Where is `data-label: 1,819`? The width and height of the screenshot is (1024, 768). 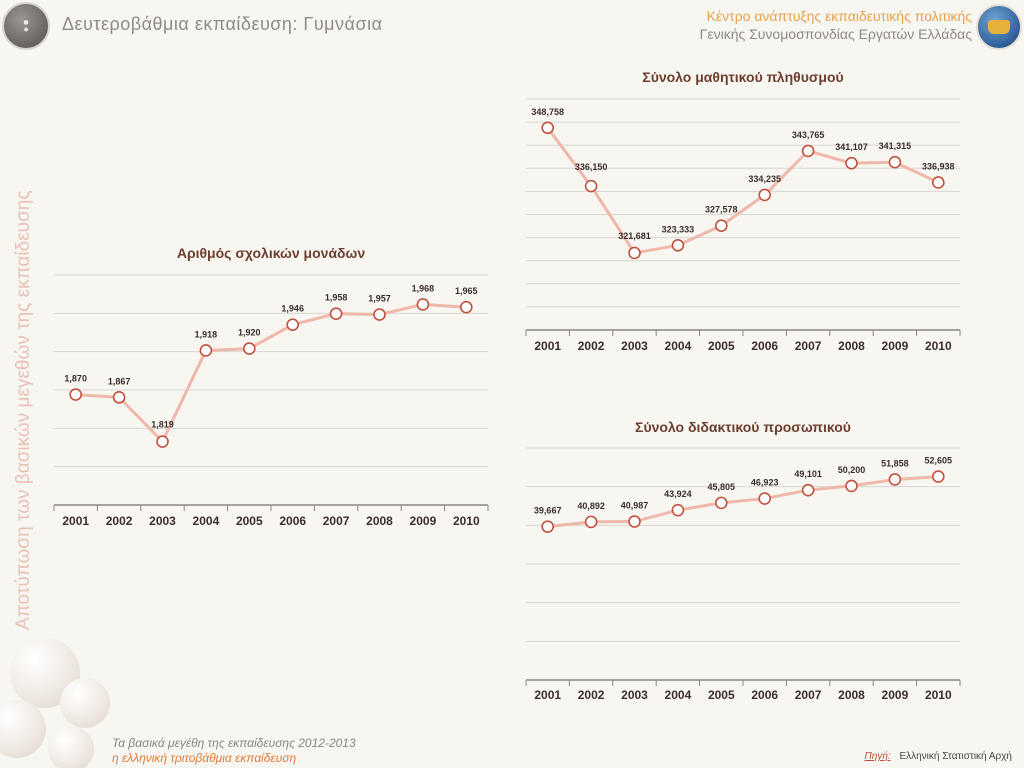
data-label: 1,819 is located at coordinates (162, 425).